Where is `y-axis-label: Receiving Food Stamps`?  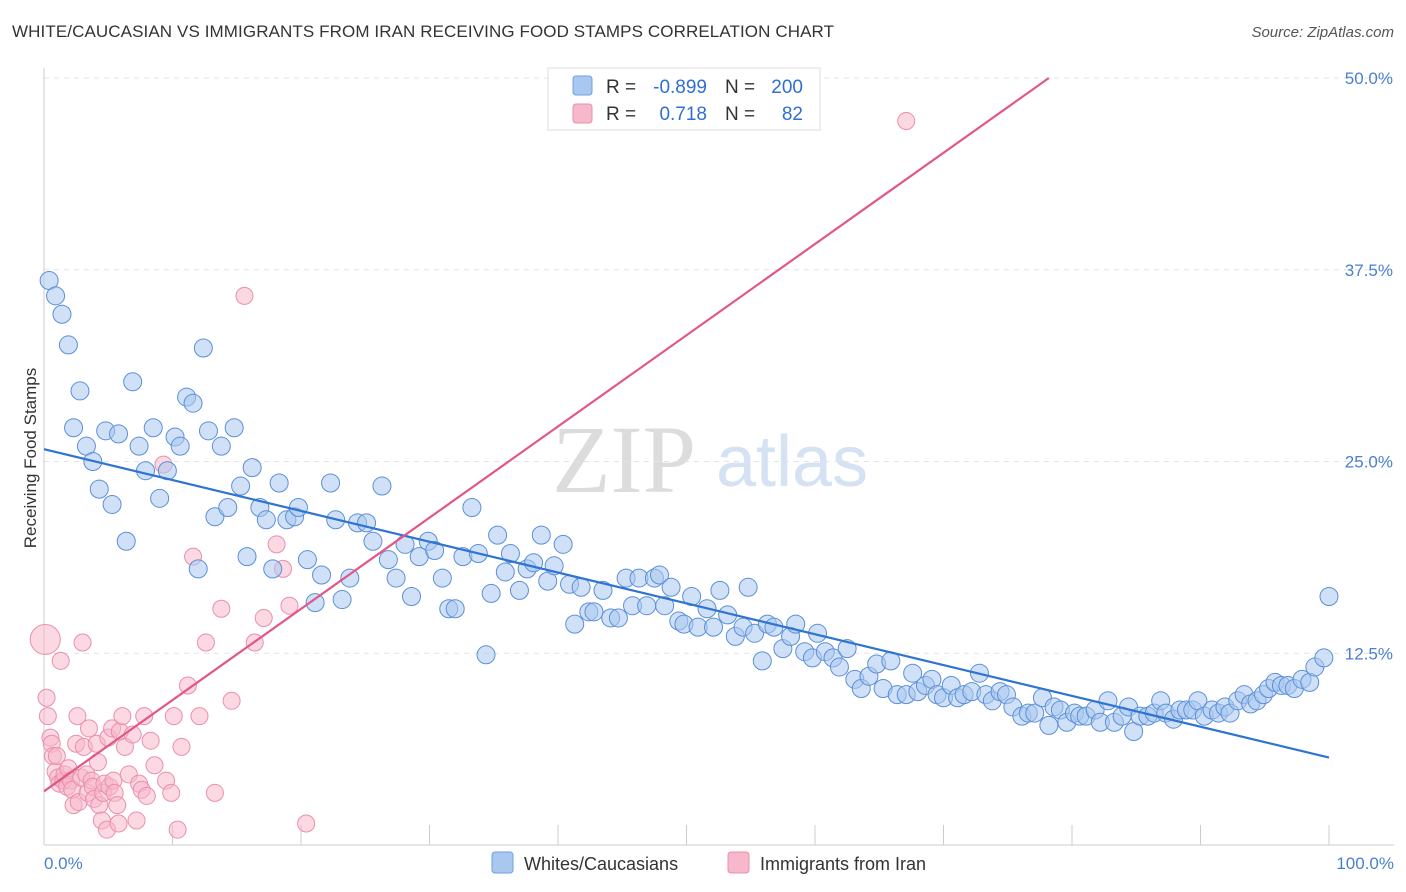
y-axis-label: Receiving Food Stamps is located at coordinates (30, 458).